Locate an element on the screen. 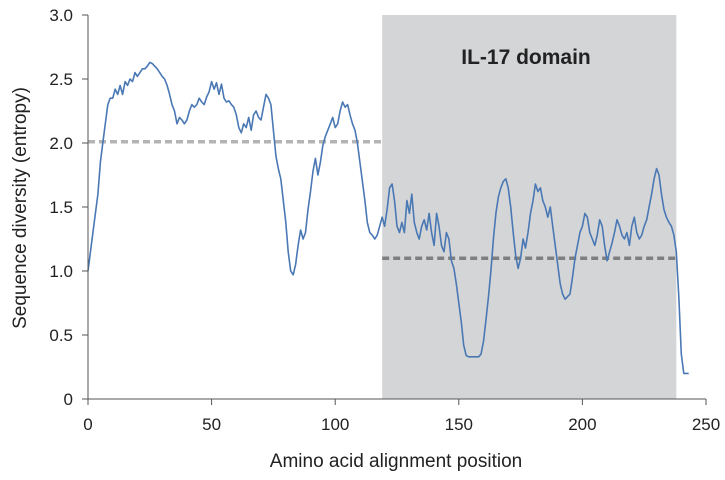 The image size is (725, 480). y-axis-title: Sequence diversity (entropy) is located at coordinates (20, 208).